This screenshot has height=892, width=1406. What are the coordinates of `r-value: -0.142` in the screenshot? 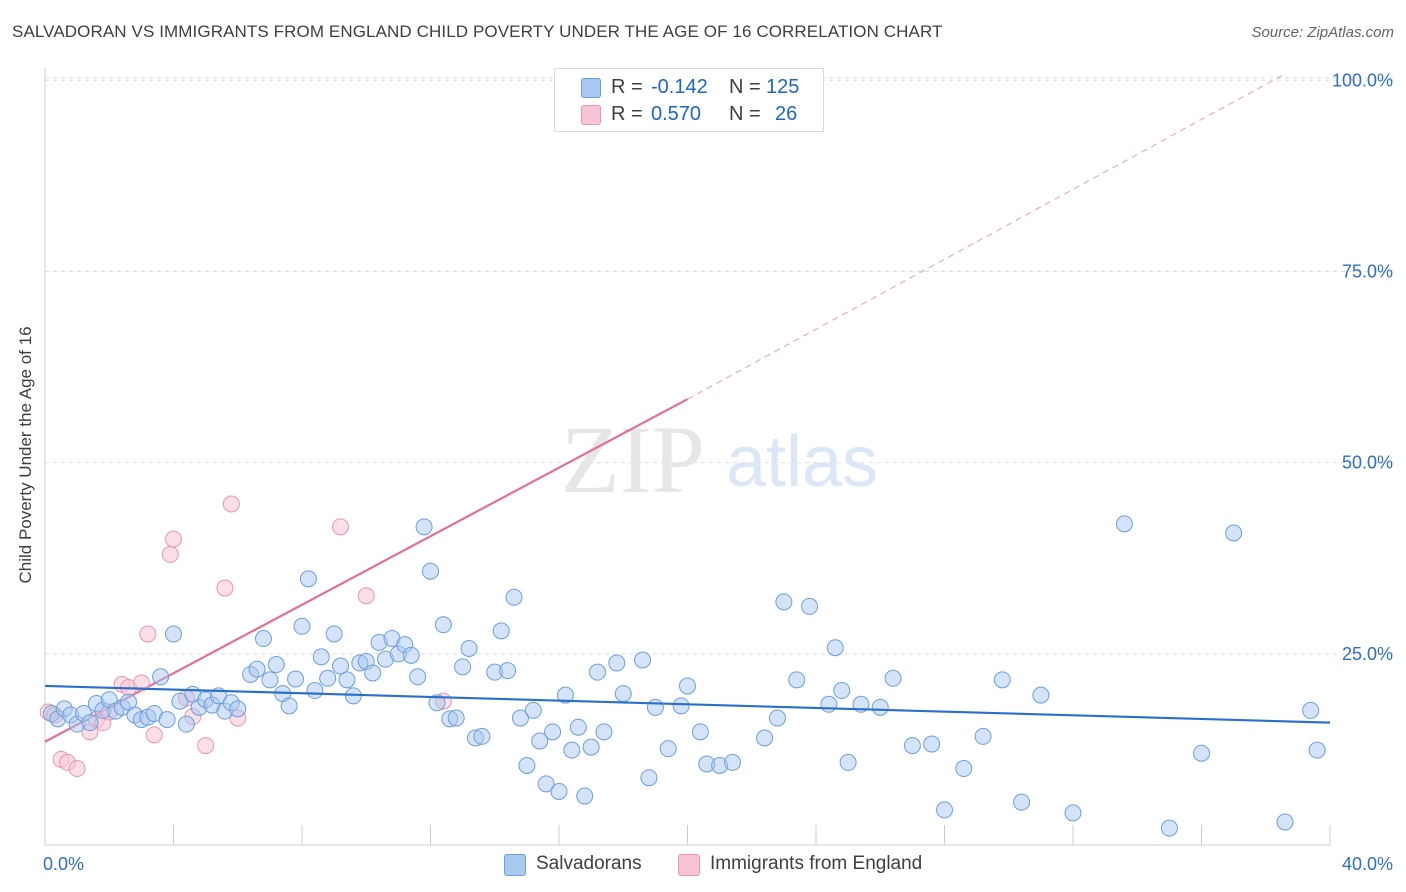 It's located at (679, 87).